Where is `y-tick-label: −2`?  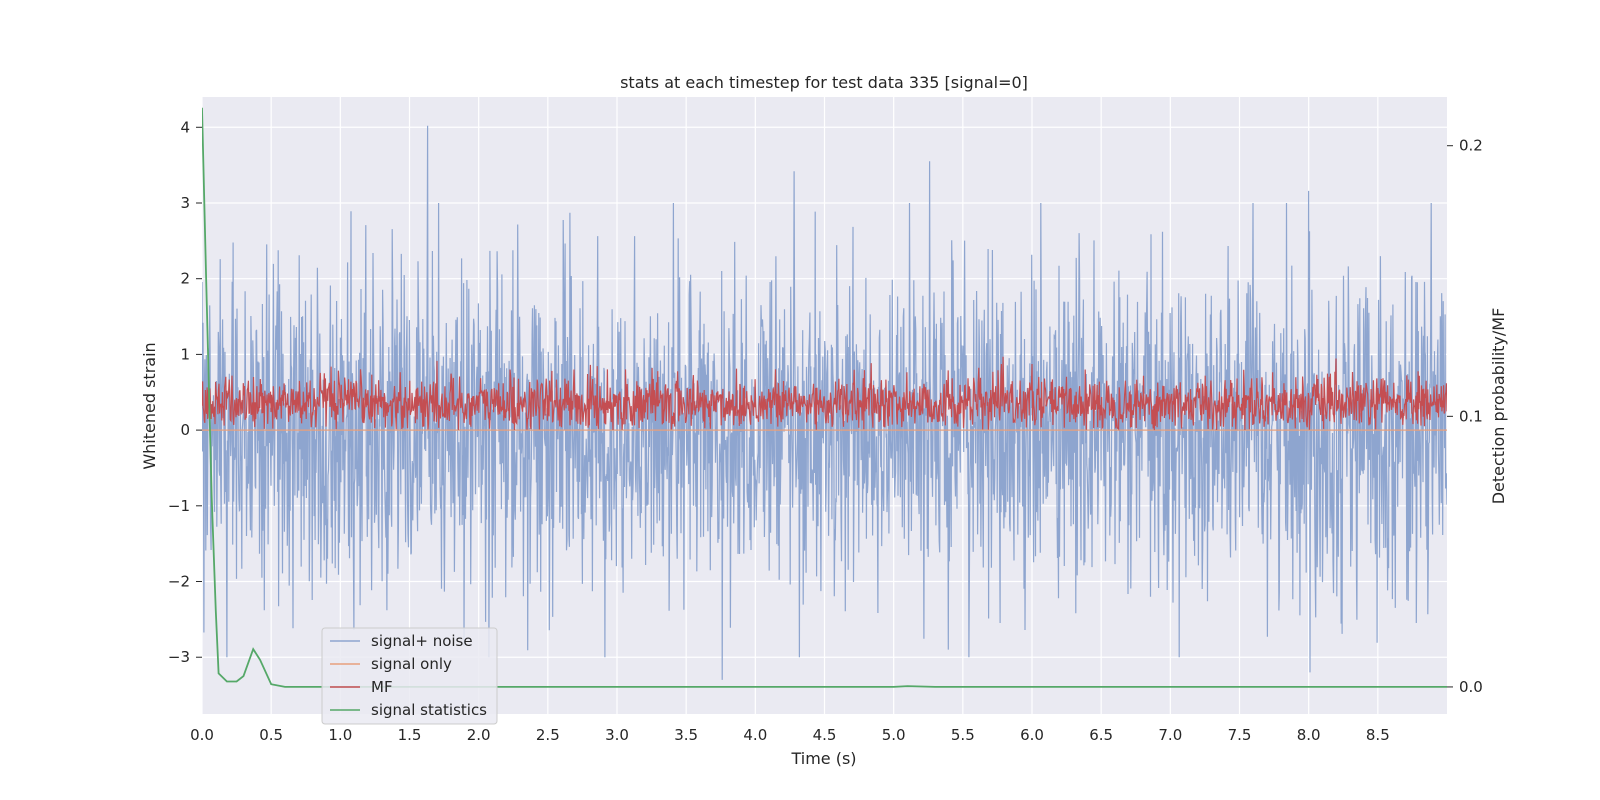 y-tick-label: −2 is located at coordinates (179, 582).